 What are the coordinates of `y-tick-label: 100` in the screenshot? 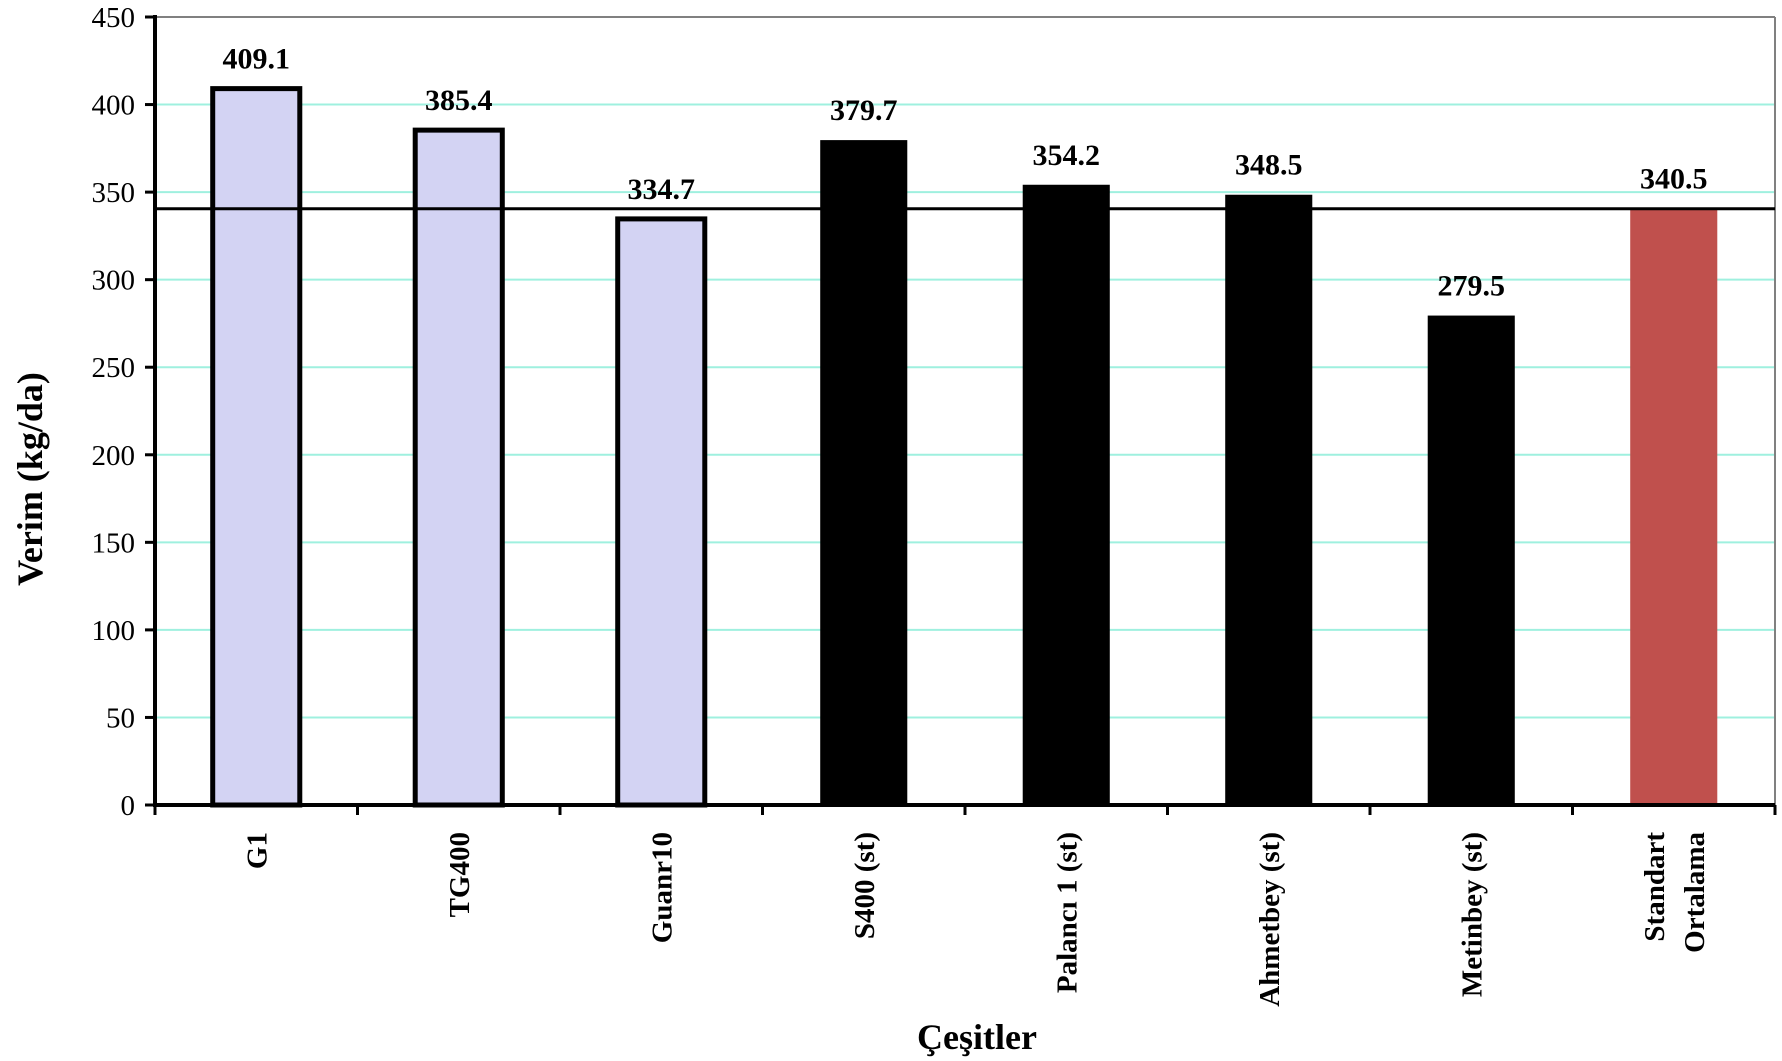 It's located at (114, 631).